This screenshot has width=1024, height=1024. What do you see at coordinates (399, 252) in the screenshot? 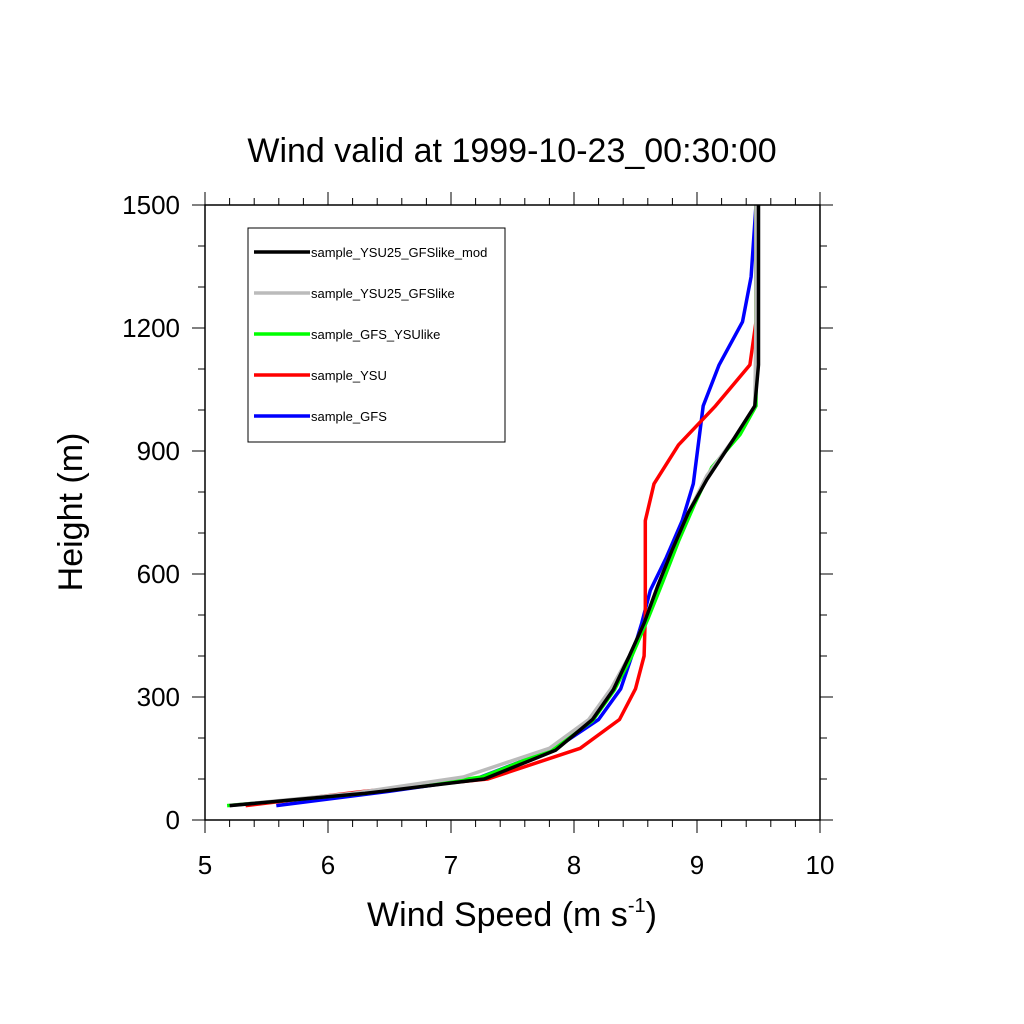
I see `legend-label: sample_YSU25_GFSlike_mod` at bounding box center [399, 252].